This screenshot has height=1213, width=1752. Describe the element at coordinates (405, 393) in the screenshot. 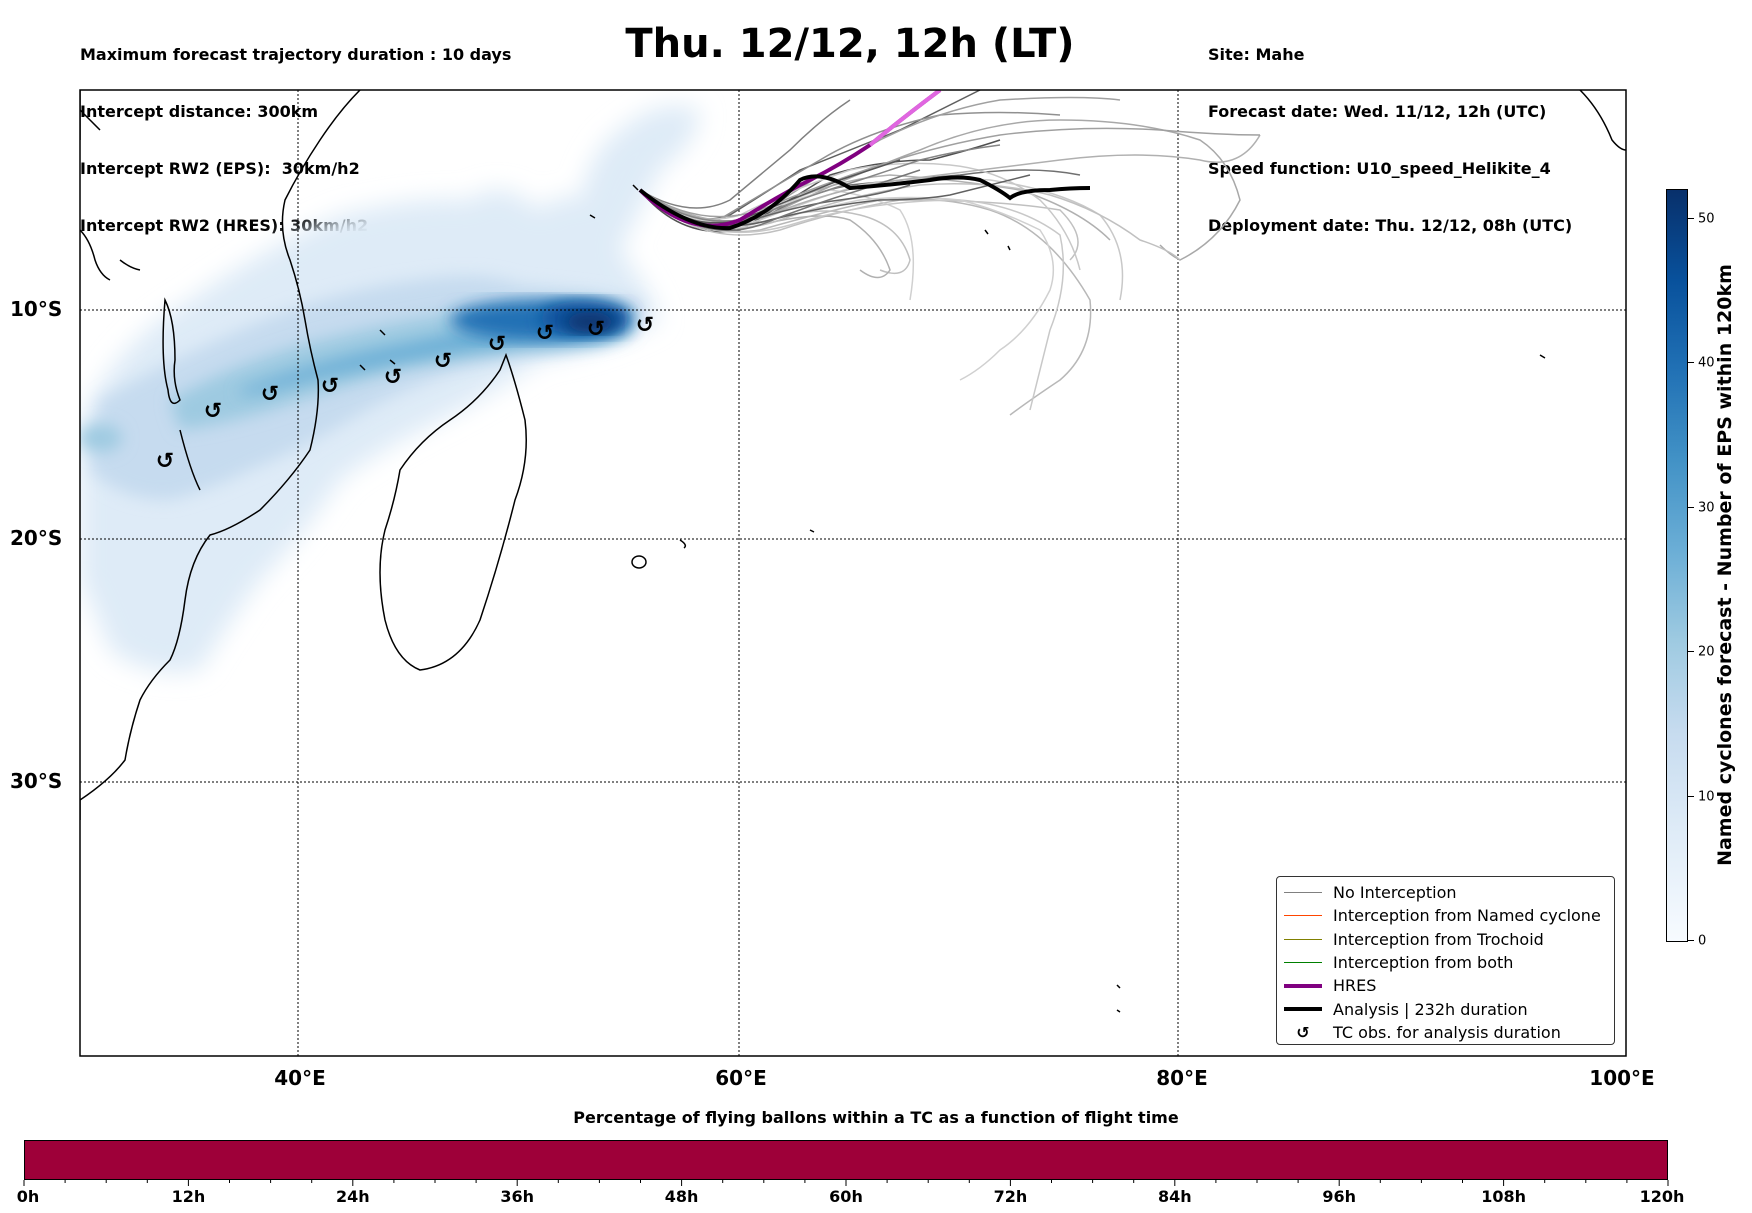

I see `tc-obs-markers: ↺ ↺ ↺ ↺ ↺ ↺ ↺ ↺ ↺ ↺` at that location.